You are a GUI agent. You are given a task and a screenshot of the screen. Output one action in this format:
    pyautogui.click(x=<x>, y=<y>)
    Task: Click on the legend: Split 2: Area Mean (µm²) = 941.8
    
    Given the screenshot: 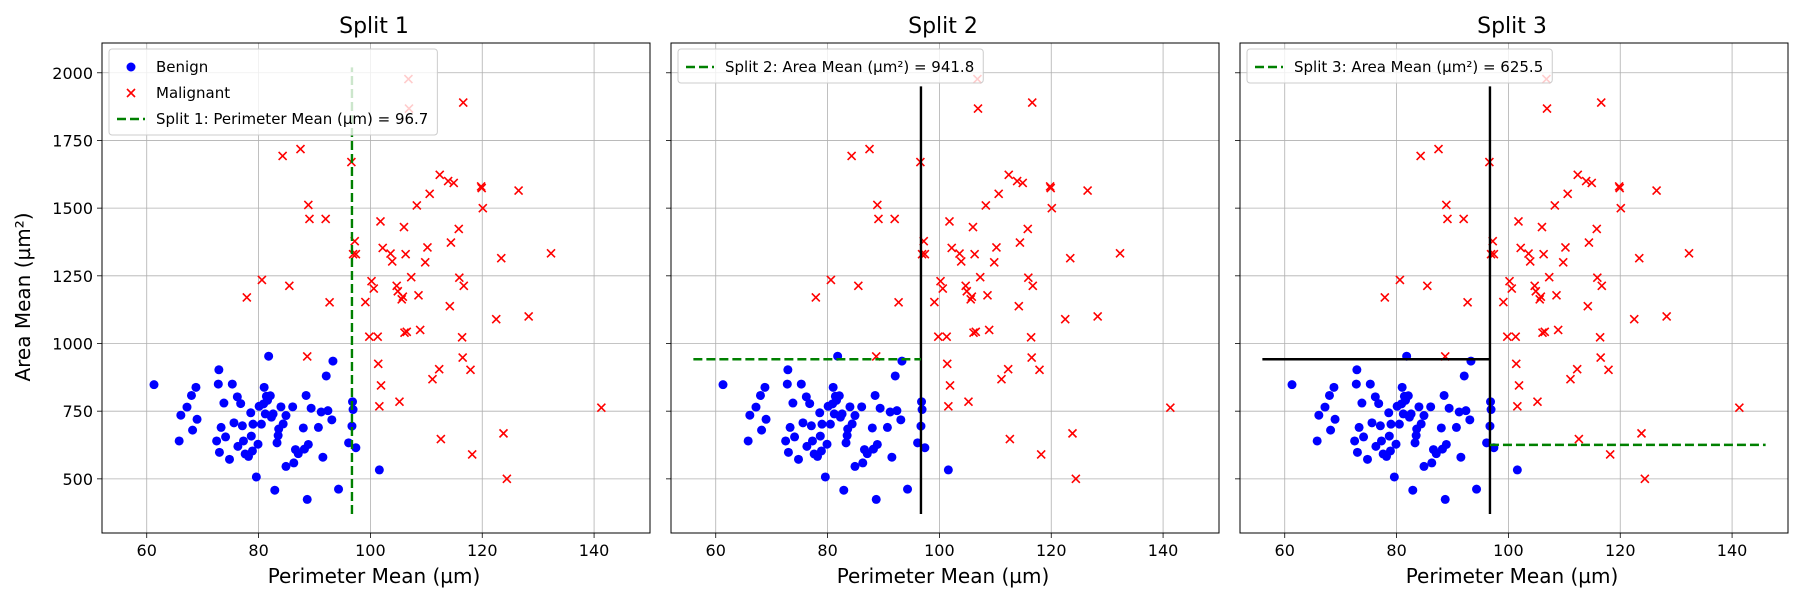 What is the action you would take?
    pyautogui.click(x=830, y=66)
    